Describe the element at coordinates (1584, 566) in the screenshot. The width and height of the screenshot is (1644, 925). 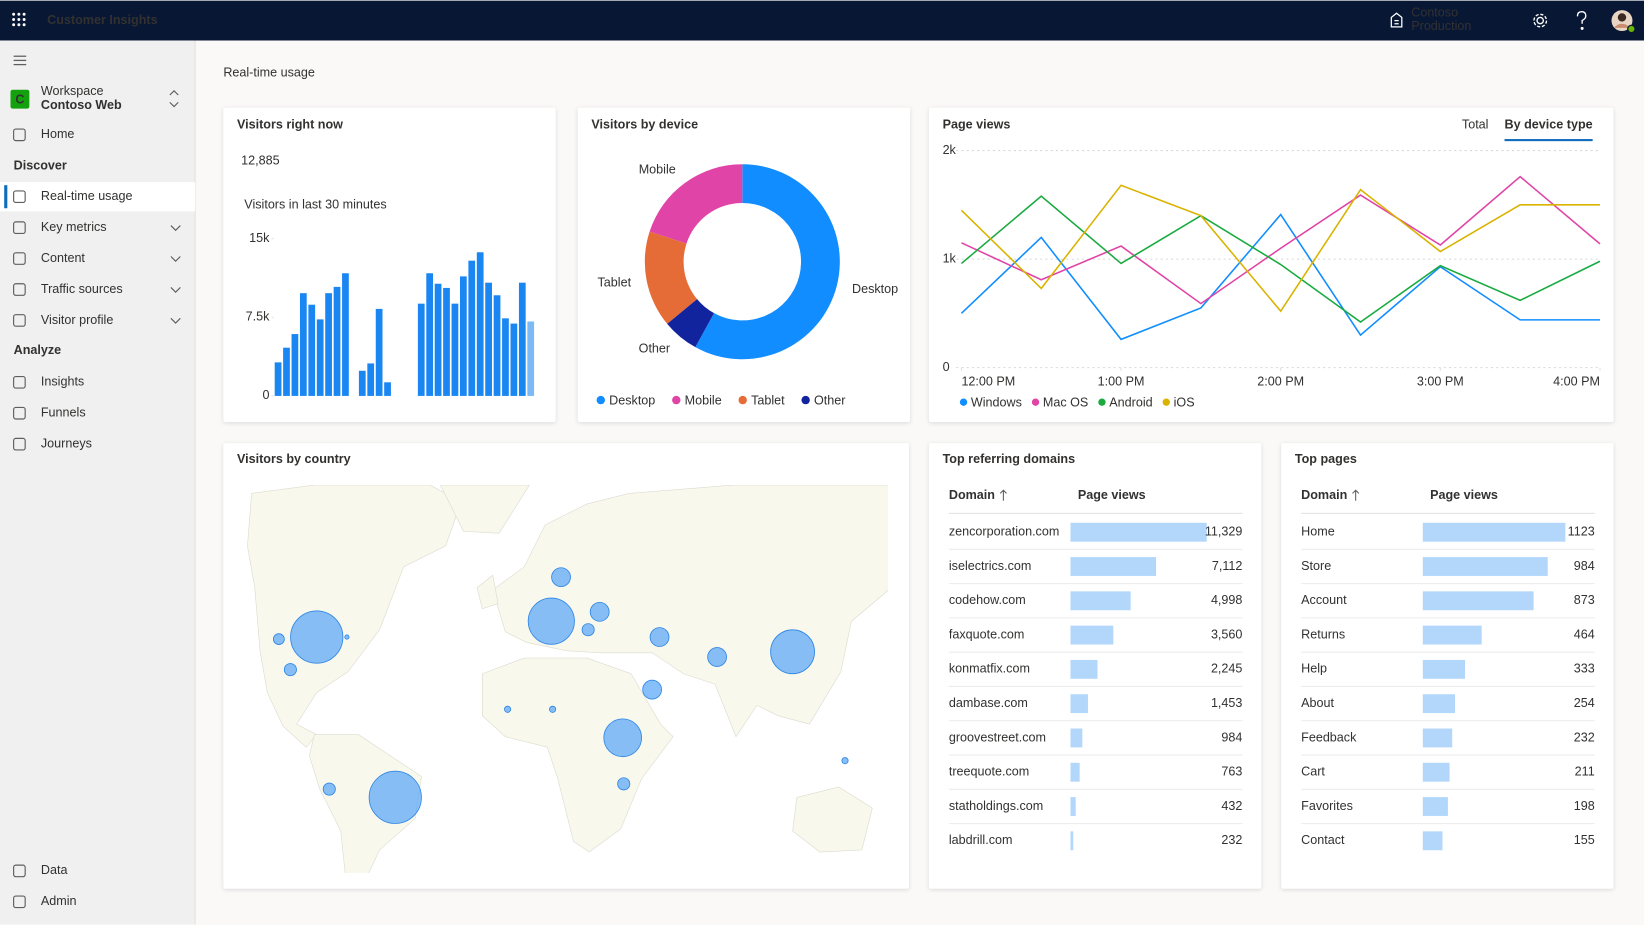
I see `row-value: 984` at that location.